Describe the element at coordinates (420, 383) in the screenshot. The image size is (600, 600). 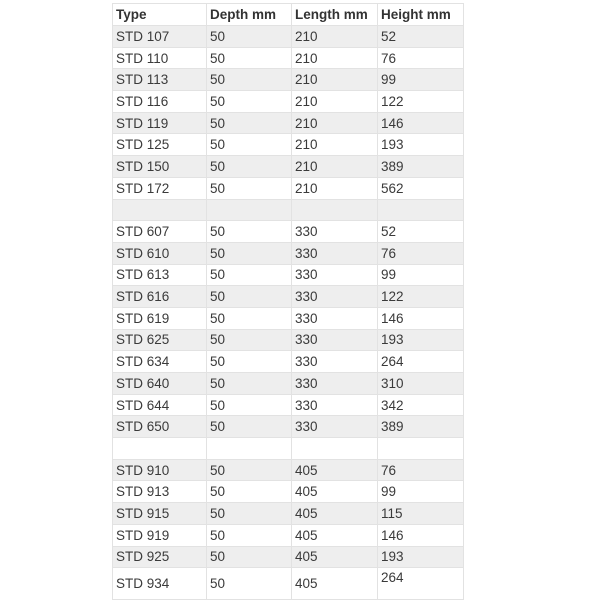
I see `cell-height: 310` at that location.